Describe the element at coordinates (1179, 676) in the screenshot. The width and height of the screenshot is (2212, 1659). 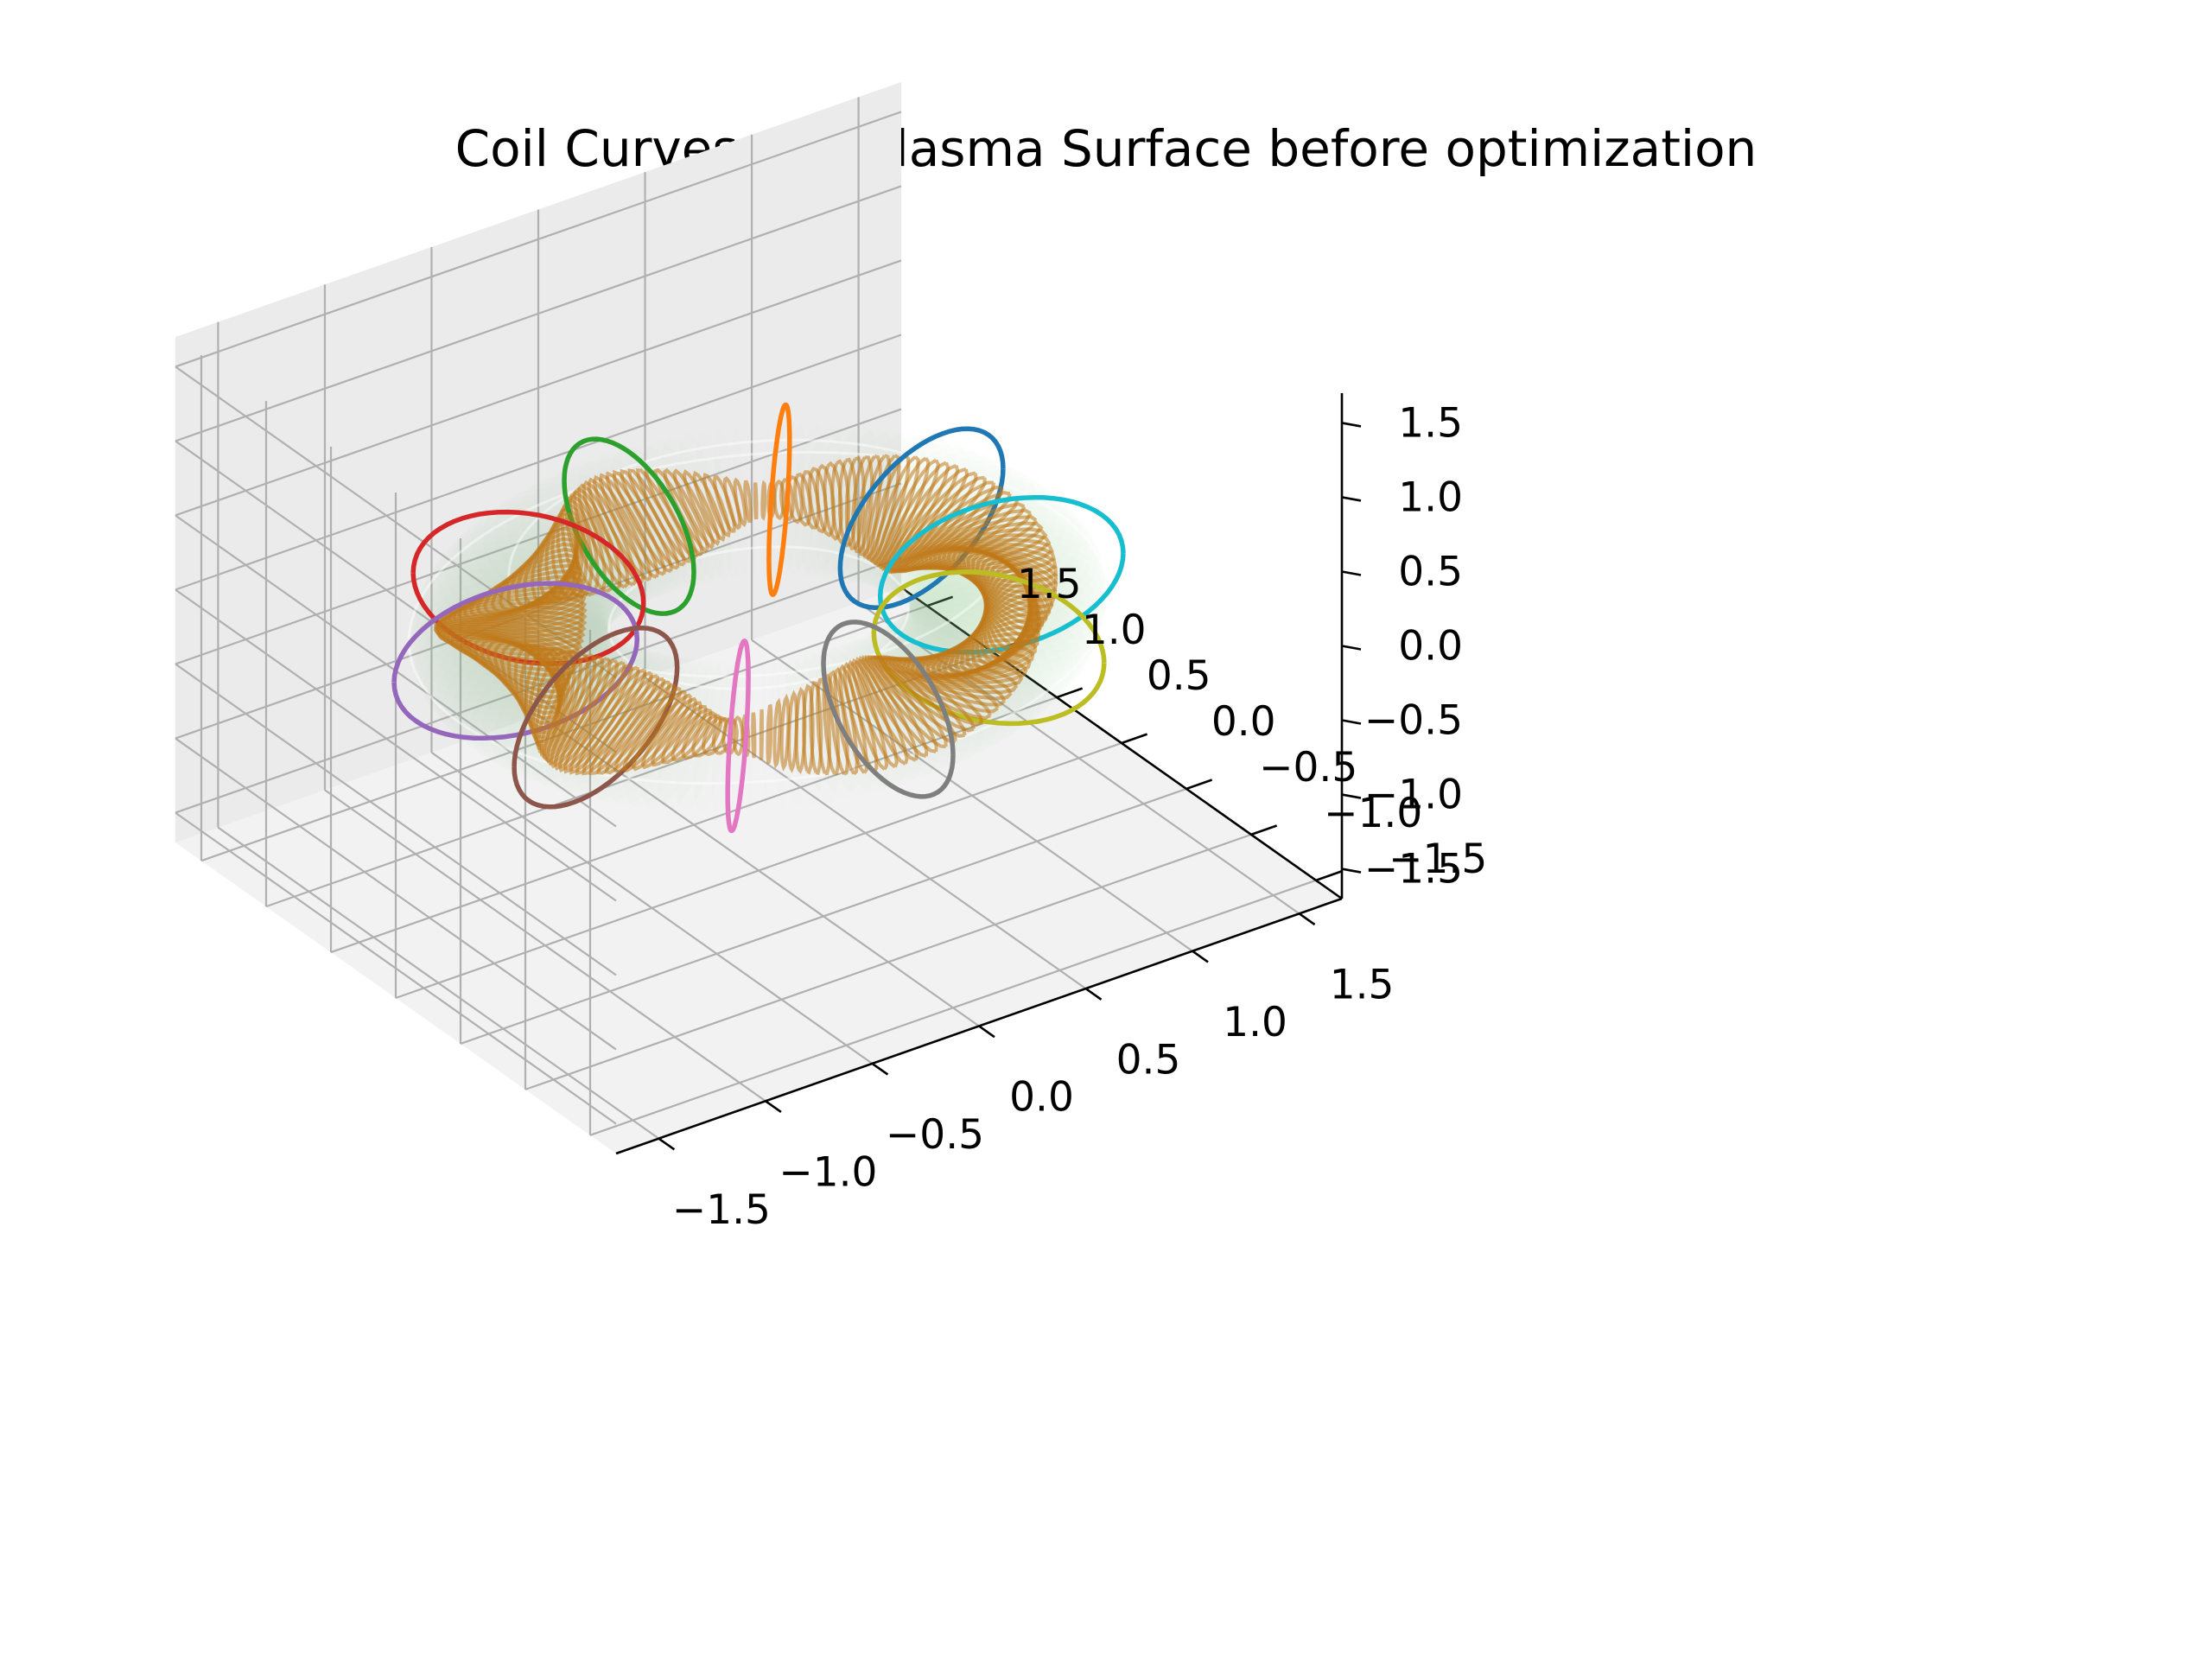
I see `y-tick-label: 0.5` at that location.